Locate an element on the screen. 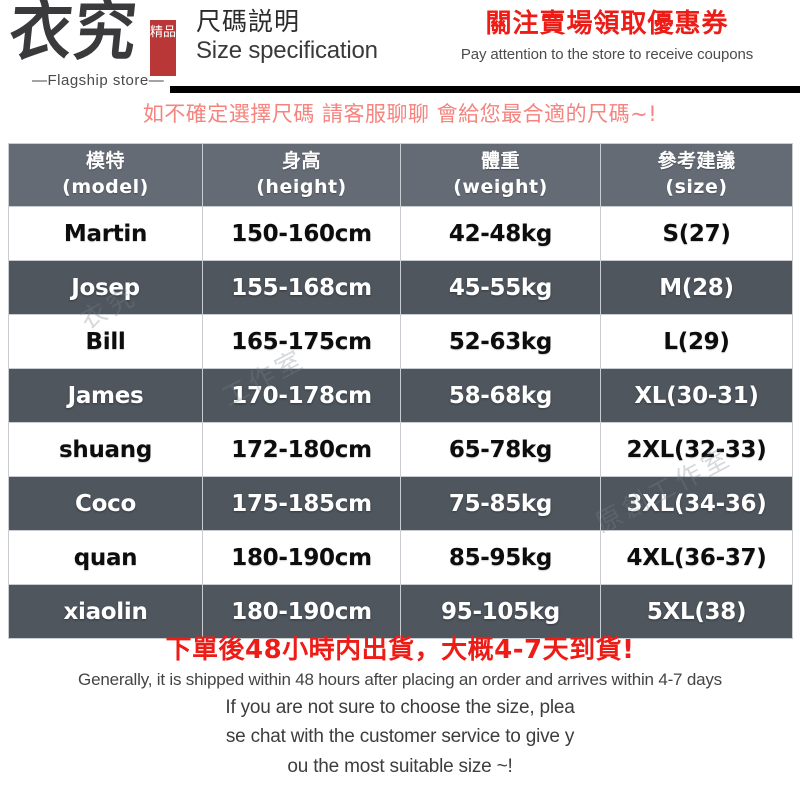  cell-model: xiaolin is located at coordinates (105, 611).